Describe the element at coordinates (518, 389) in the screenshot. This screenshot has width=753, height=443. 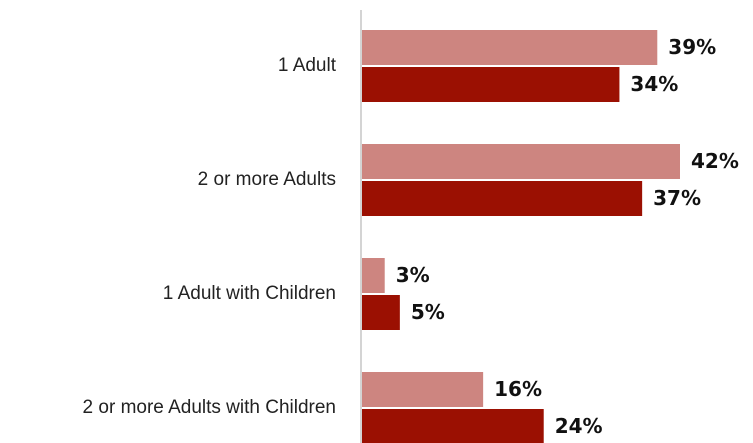
I see `value-label: 16%` at that location.